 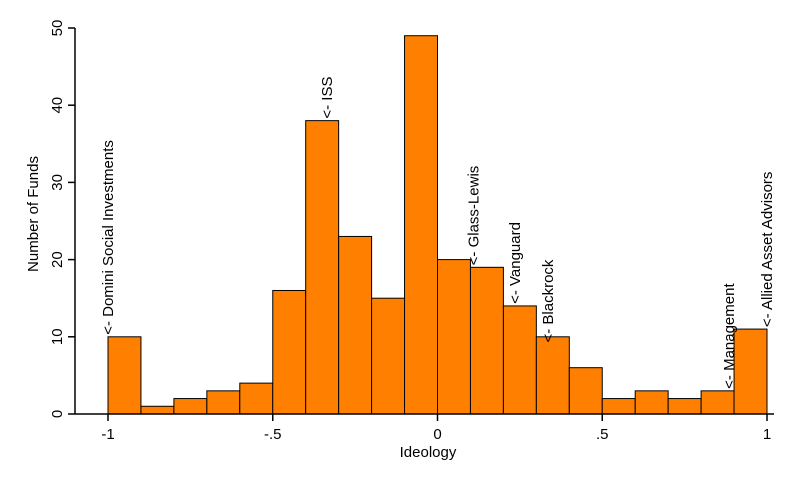 I want to click on x-tick-label: -1, so click(x=107, y=434).